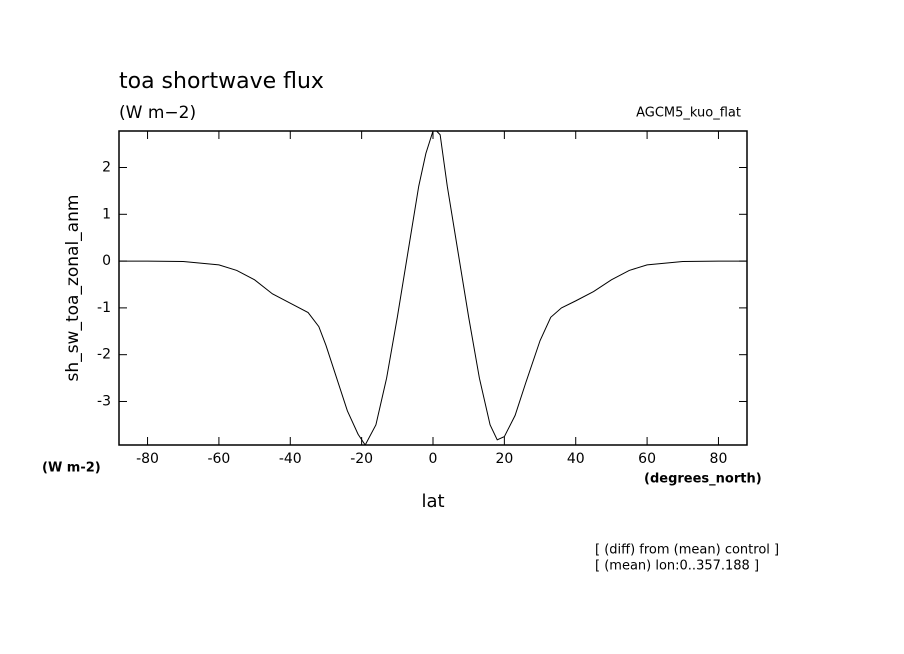 The height and width of the screenshot is (654, 904). Describe the element at coordinates (688, 113) in the screenshot. I see `annotation: AGCM5_kuo_flat` at that location.